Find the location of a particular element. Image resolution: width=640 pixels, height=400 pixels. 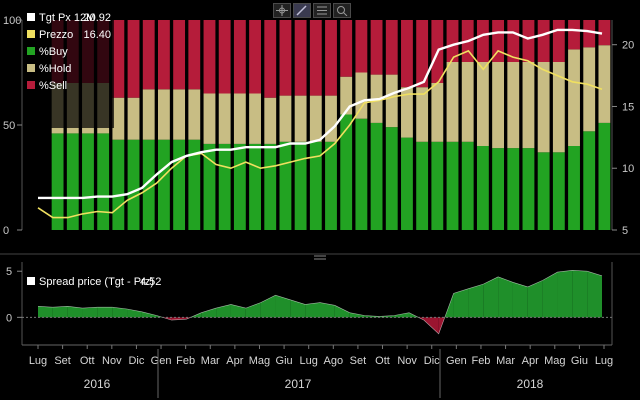

list-icon is located at coordinates (322, 10).